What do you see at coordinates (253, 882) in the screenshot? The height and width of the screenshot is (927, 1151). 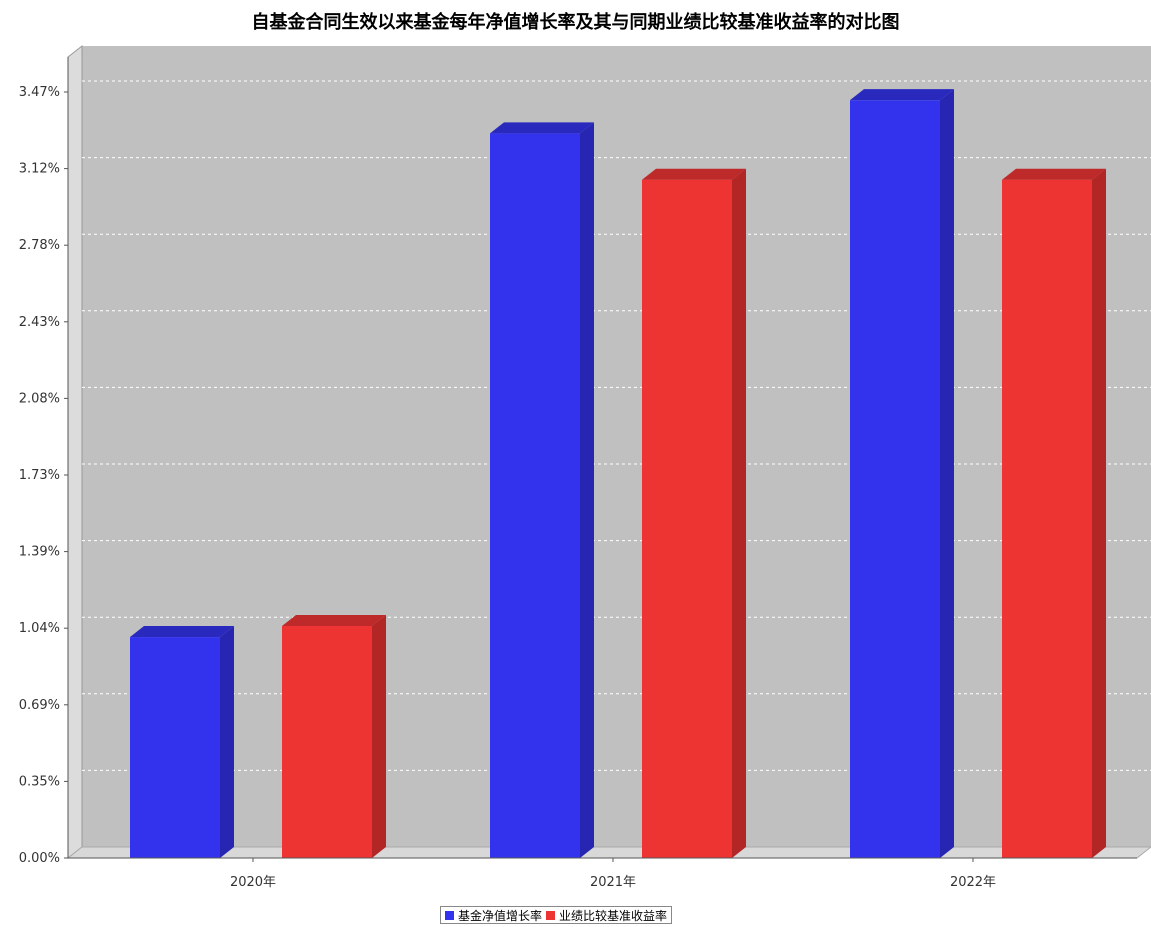 I see `x-tick-label: 2020年` at bounding box center [253, 882].